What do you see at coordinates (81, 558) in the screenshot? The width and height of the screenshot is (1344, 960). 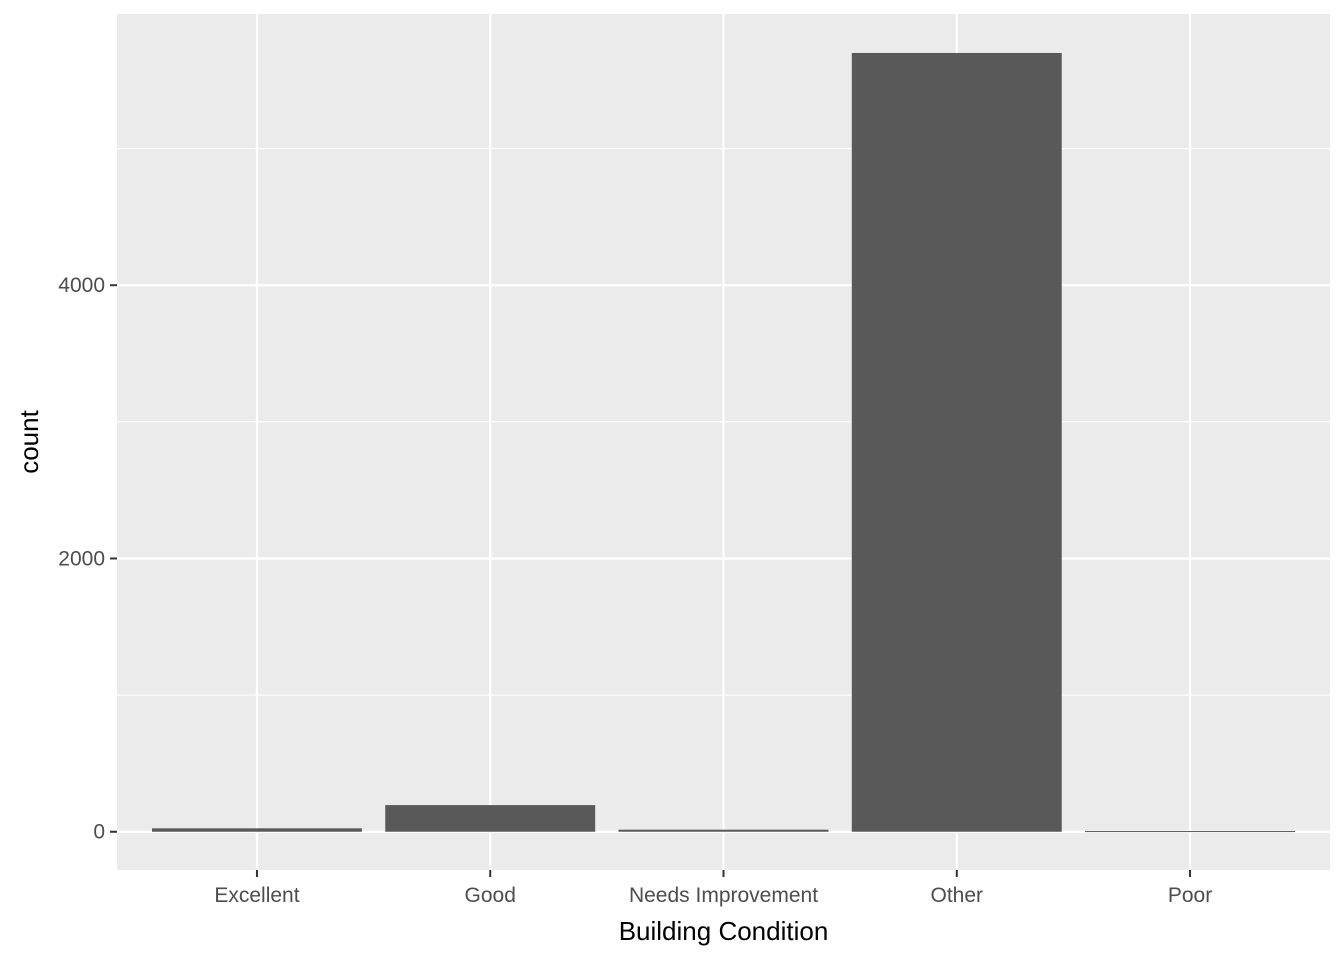 I see `y-tick-label: 2000` at bounding box center [81, 558].